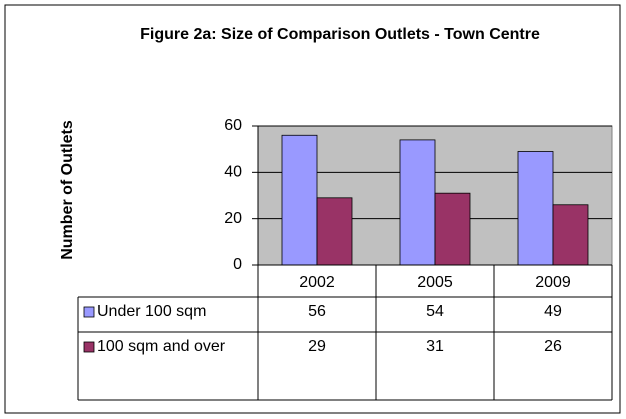 The width and height of the screenshot is (626, 419). I want to click on y-tick-label: 20, so click(233, 218).